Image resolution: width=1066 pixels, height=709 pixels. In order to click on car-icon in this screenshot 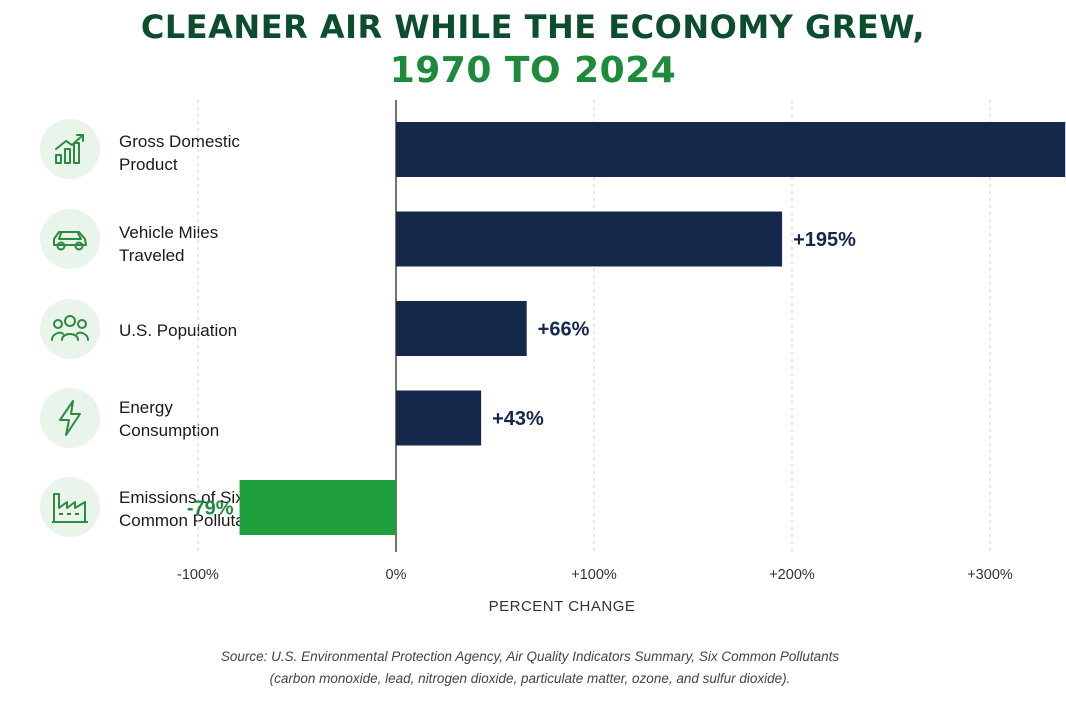, I will do `click(70, 239)`.